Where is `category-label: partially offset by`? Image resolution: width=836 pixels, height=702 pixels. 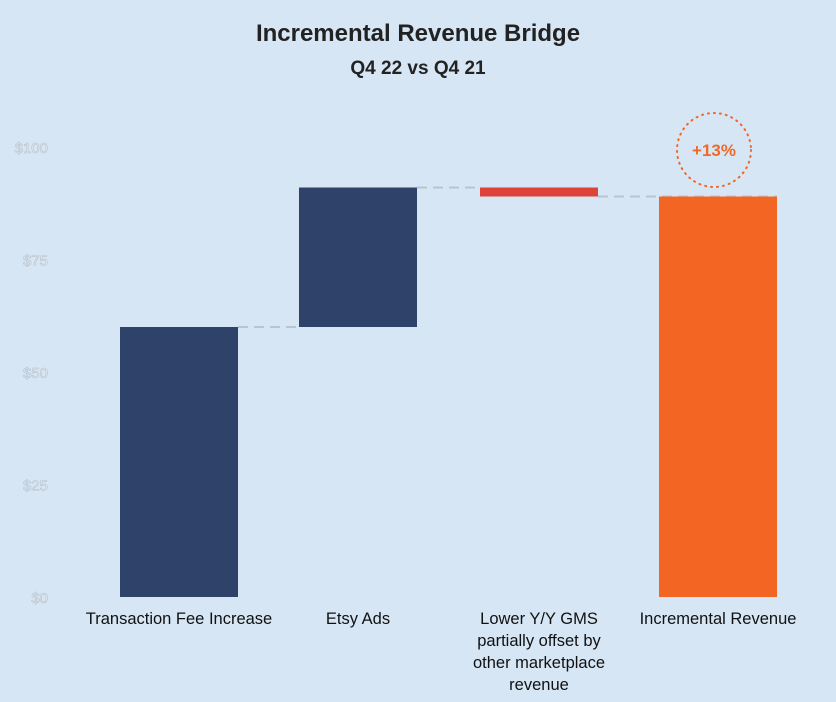 category-label: partially offset by is located at coordinates (539, 641).